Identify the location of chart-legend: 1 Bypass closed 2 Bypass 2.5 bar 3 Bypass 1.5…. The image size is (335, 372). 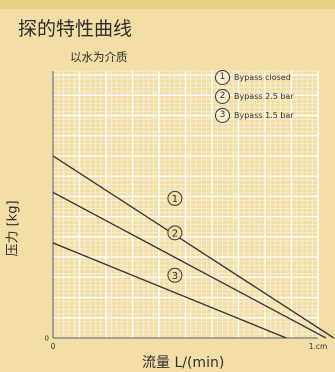
(254, 96).